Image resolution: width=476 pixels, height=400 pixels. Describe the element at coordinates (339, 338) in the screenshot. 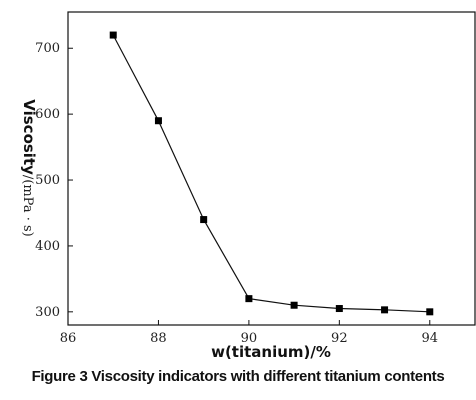

I see `x-tick-label: 92` at that location.